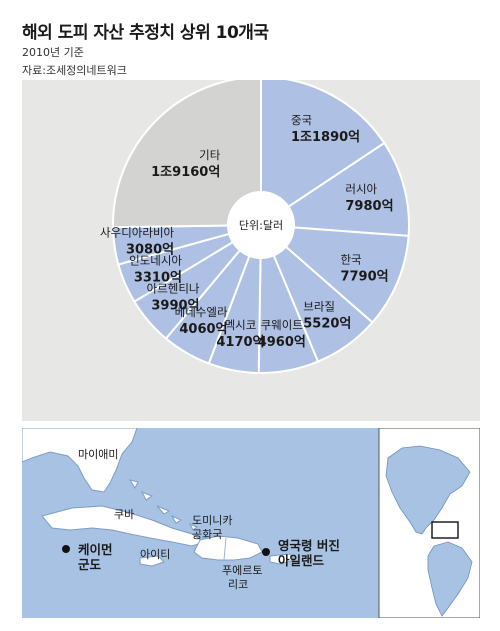 Image resolution: width=500 pixels, height=631 pixels. Describe the element at coordinates (158, 278) in the screenshot. I see `pie-label-value-8: 3310억` at that location.